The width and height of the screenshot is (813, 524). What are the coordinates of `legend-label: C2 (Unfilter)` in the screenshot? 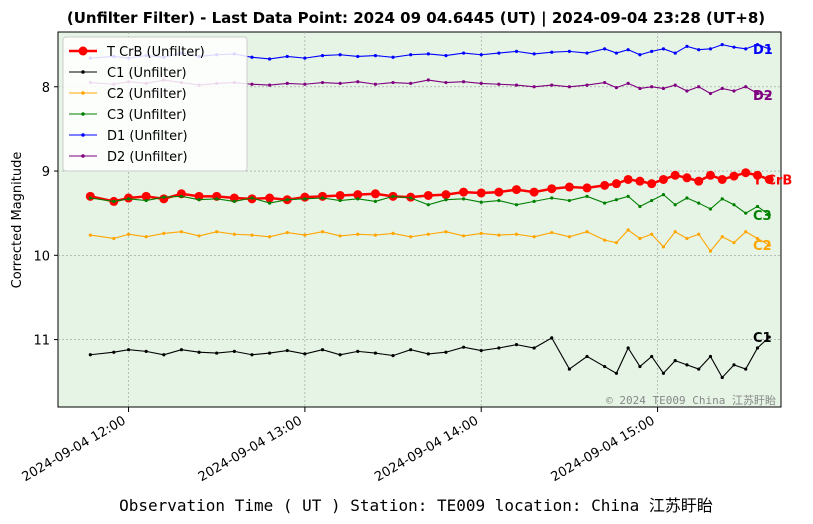 It's located at (147, 94).